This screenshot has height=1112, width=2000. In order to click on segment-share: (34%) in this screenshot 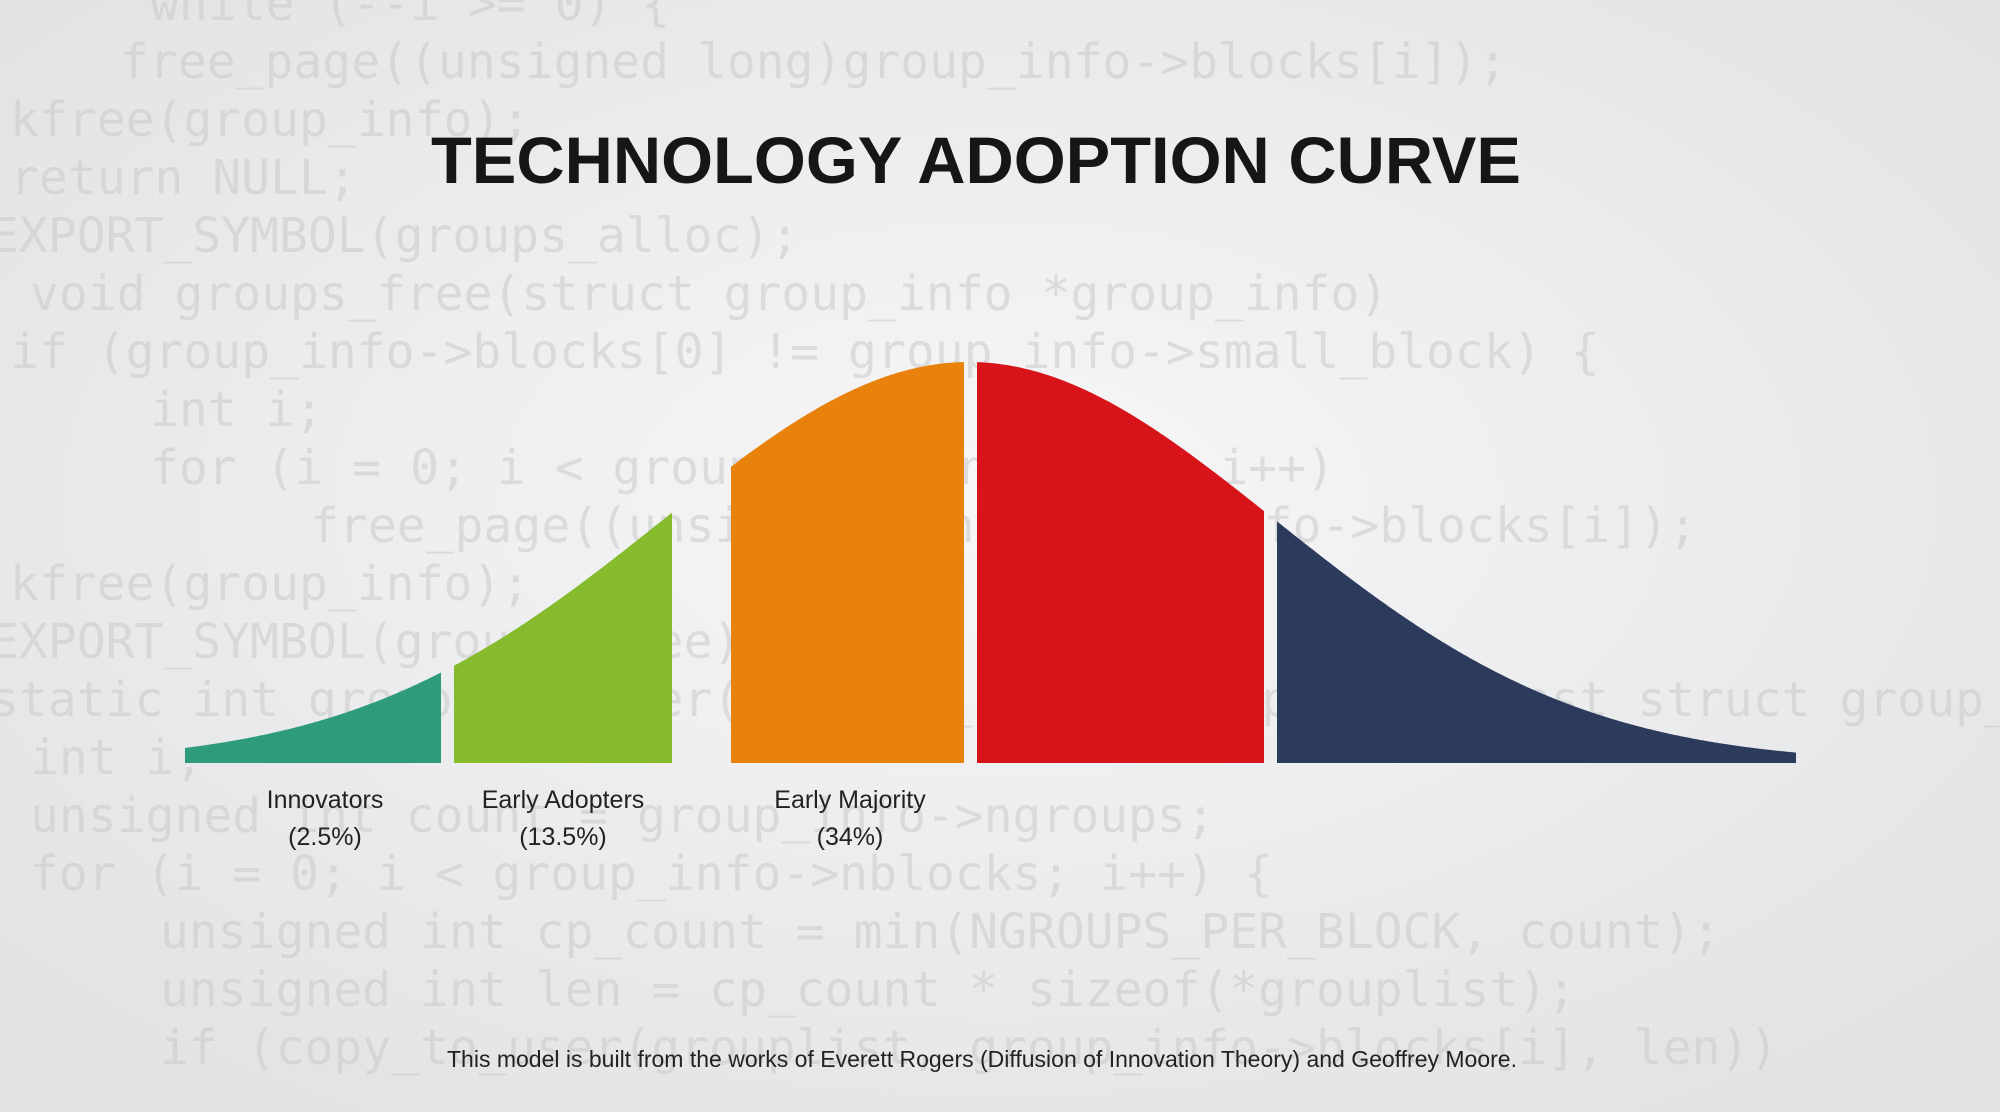, I will do `click(850, 837)`.